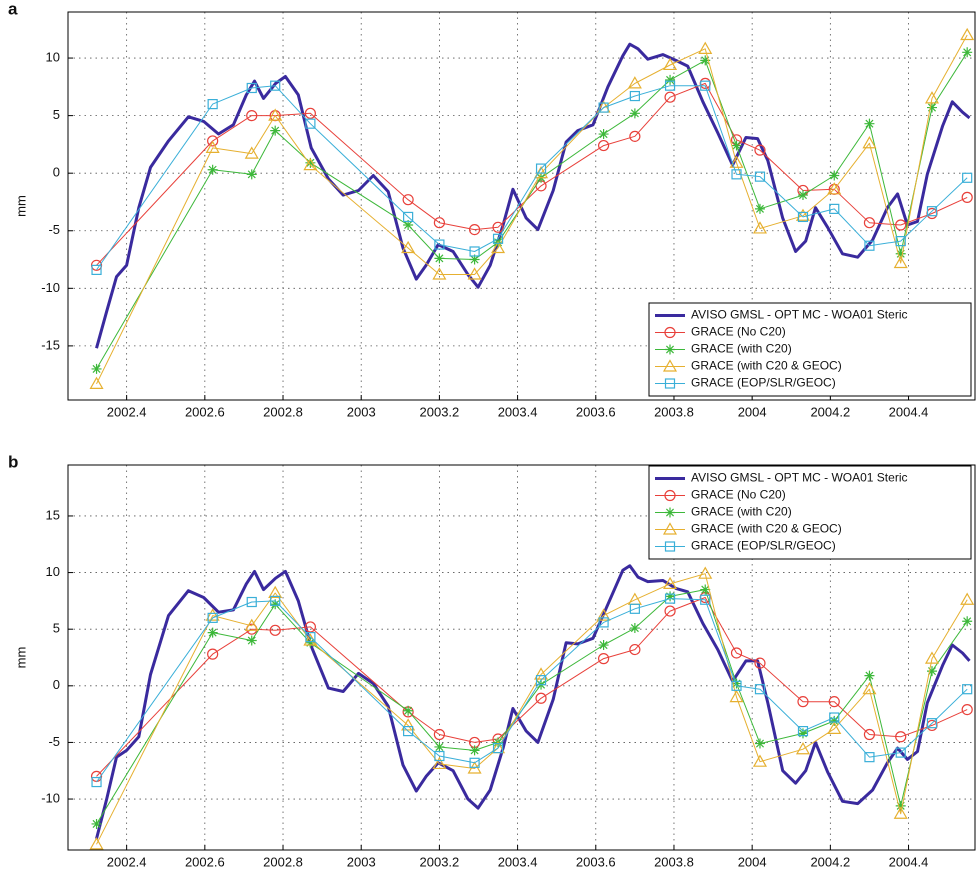 This screenshot has height=871, width=980. I want to click on x-tick-label: 2003, so click(361, 861).